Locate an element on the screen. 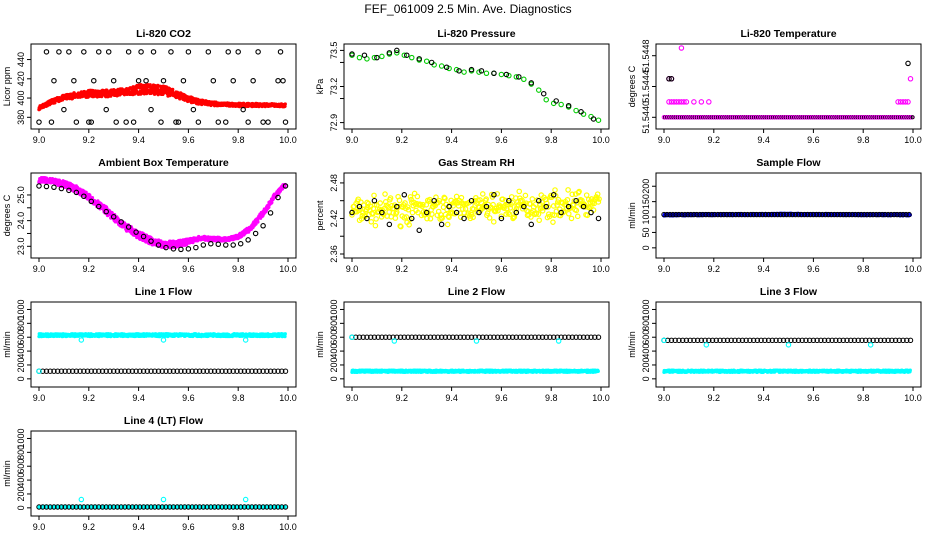 The width and height of the screenshot is (936, 540). y-tick-label: 2.36 is located at coordinates (334, 254).